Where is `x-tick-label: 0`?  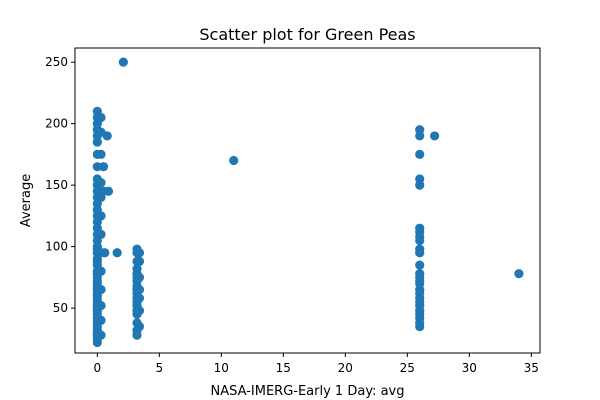 x-tick-label: 0 is located at coordinates (97, 368).